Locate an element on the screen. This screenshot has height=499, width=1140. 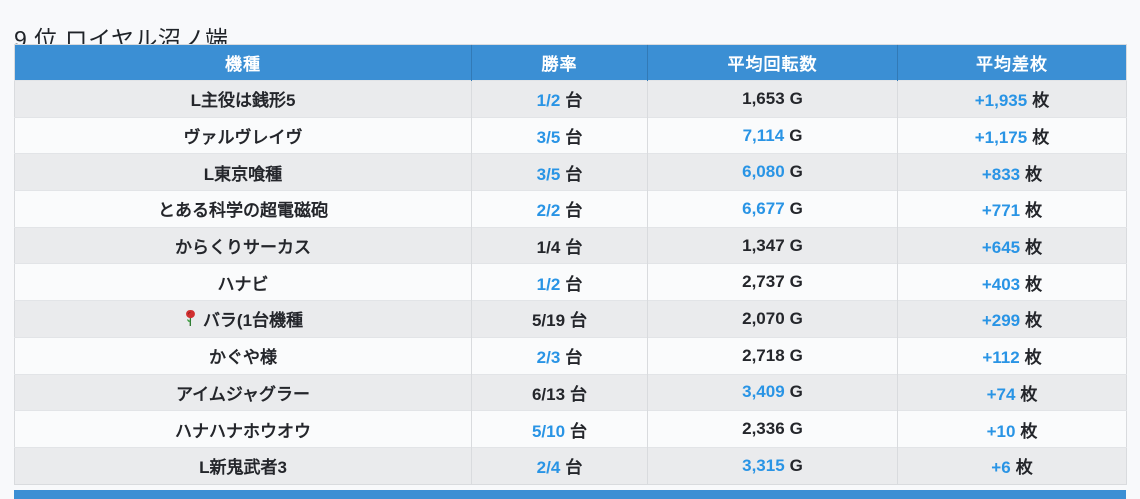
avg-diff-cell: +112 枚 is located at coordinates (1012, 355).